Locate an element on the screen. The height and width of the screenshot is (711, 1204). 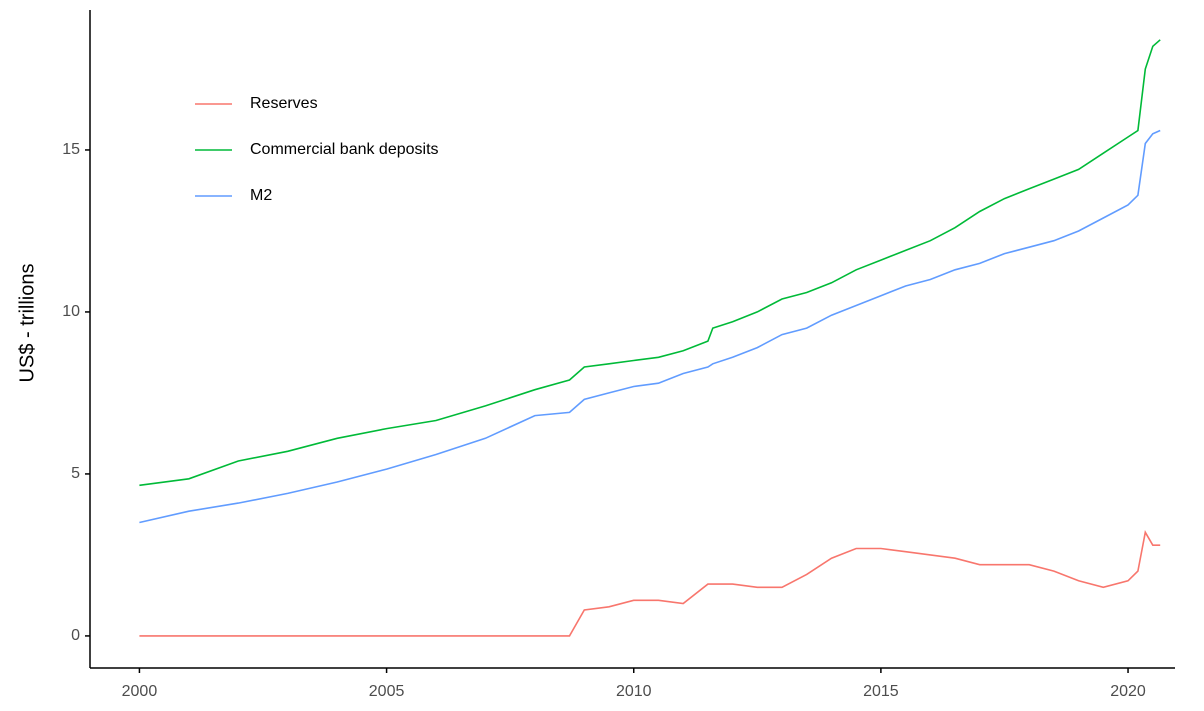
y-axis-label: US$ - trillions is located at coordinates (27, 323).